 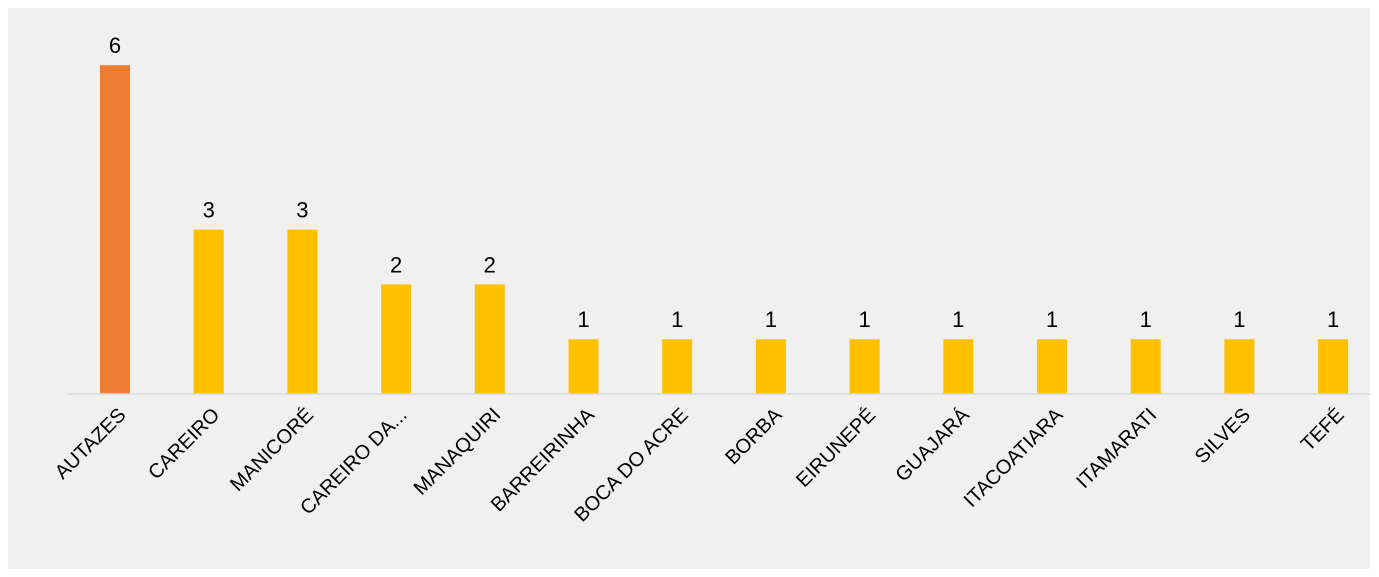 I want to click on data-label-boca-do-acre: 1, so click(x=677, y=319).